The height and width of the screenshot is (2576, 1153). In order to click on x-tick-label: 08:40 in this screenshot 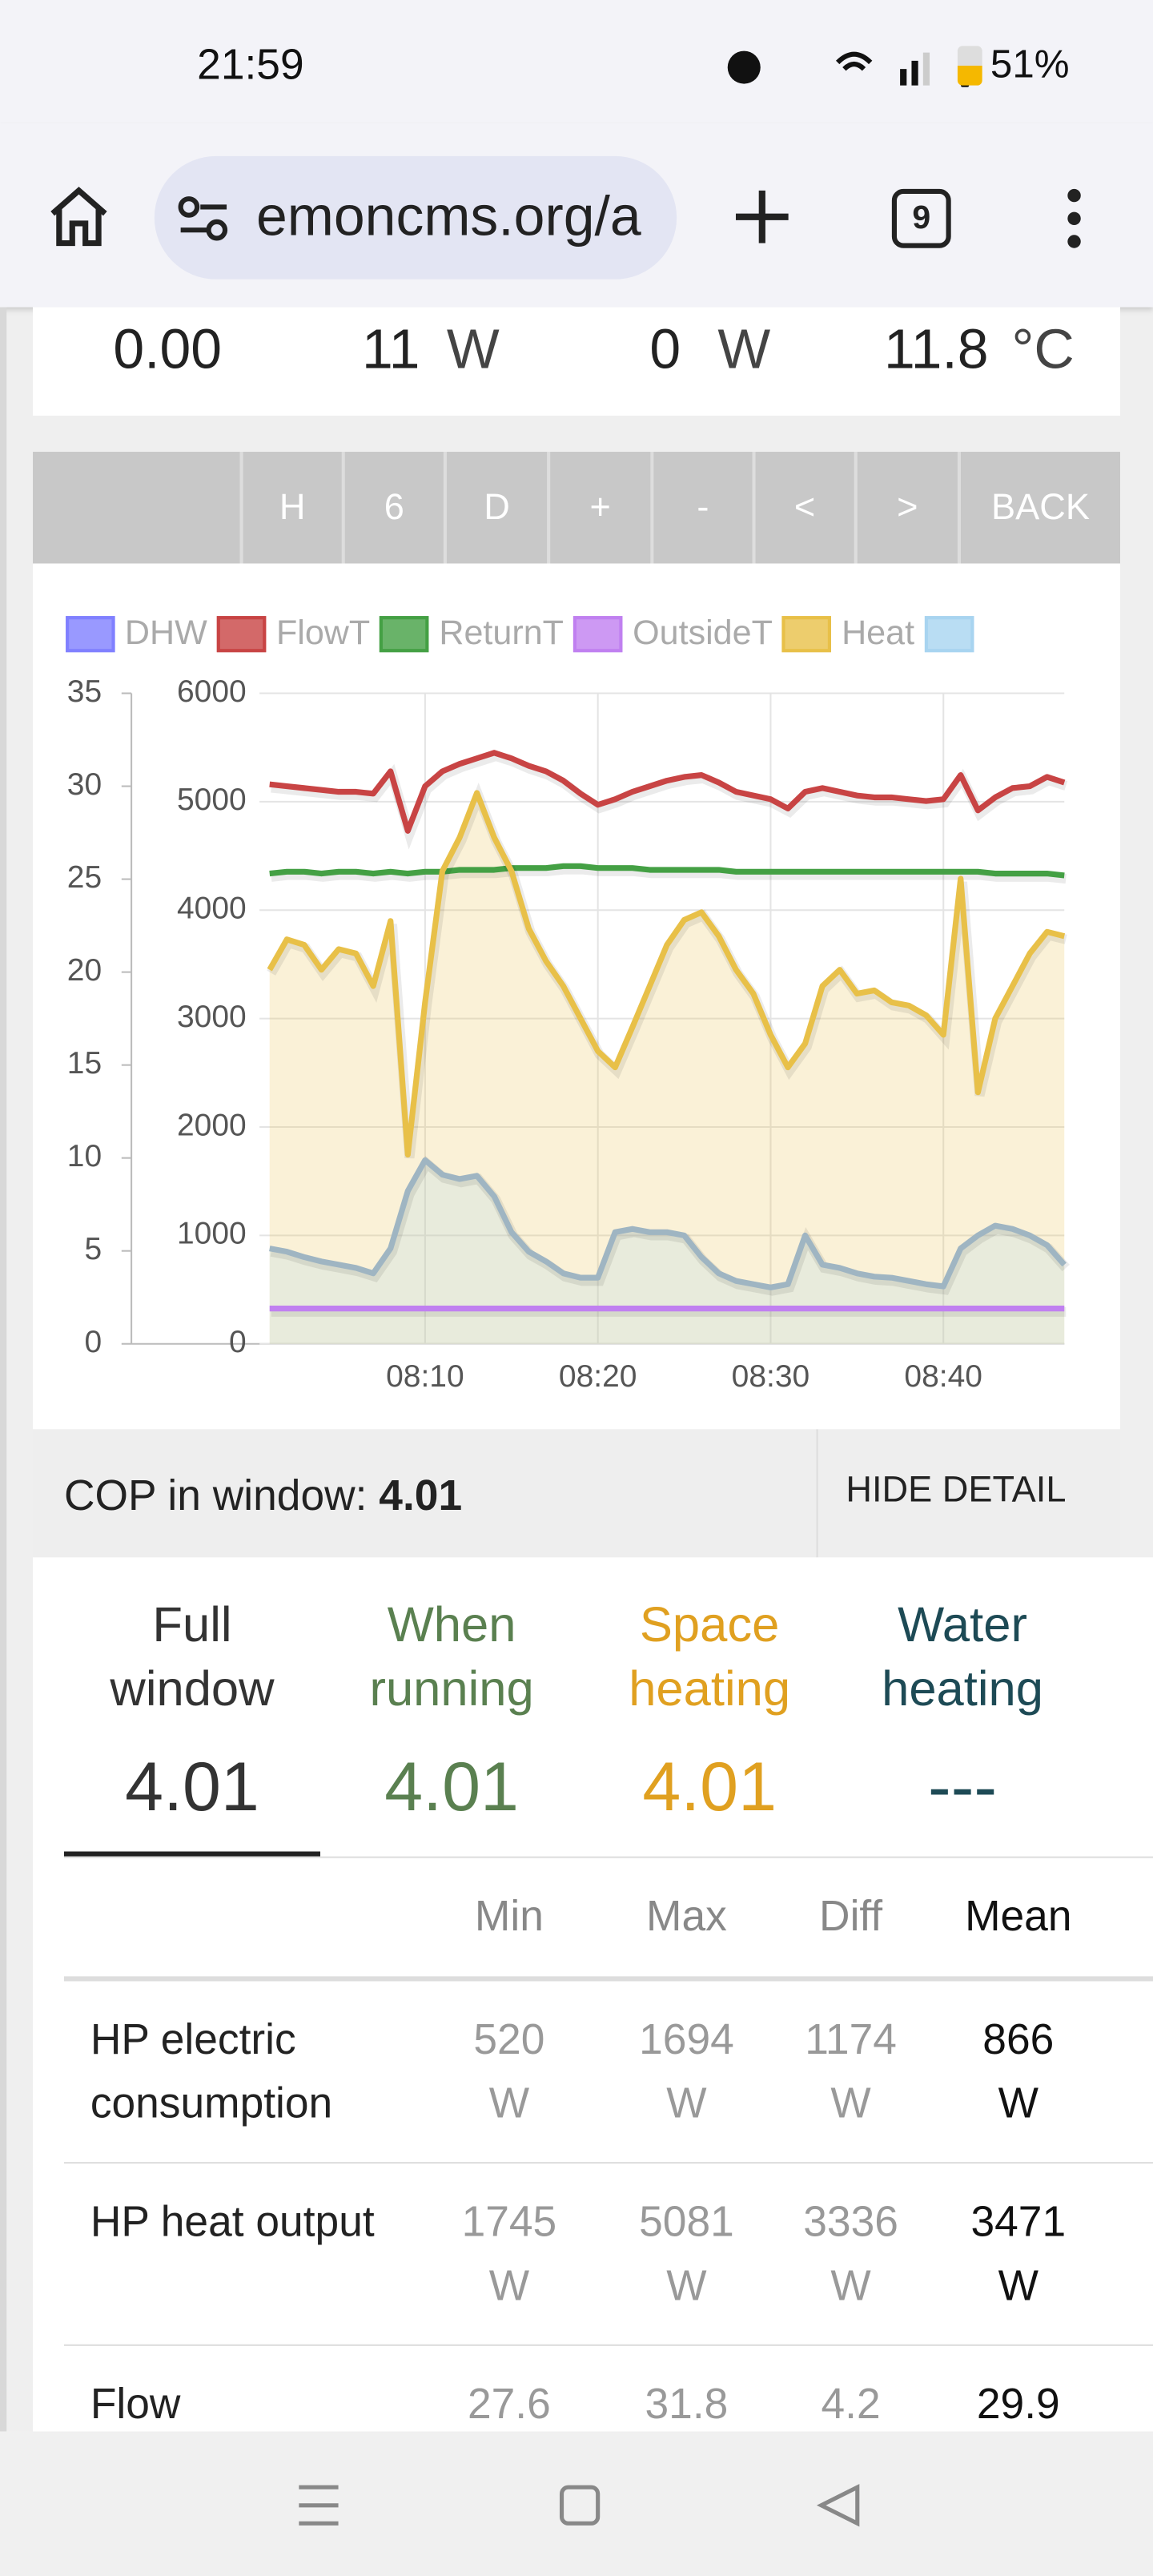, I will do `click(943, 1376)`.